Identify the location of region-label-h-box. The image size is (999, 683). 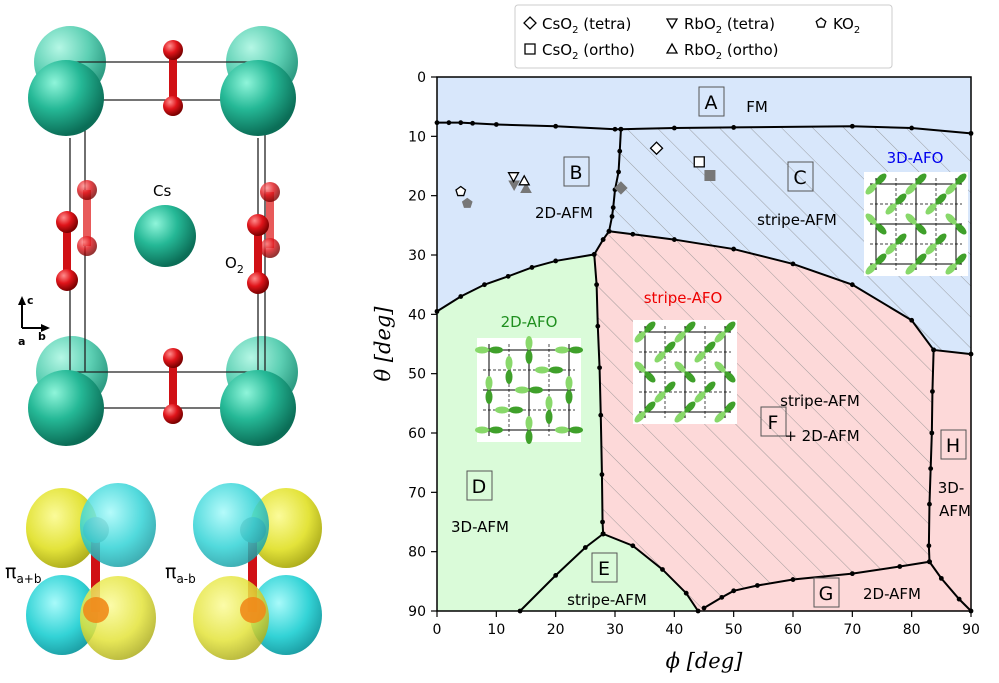
(953, 444).